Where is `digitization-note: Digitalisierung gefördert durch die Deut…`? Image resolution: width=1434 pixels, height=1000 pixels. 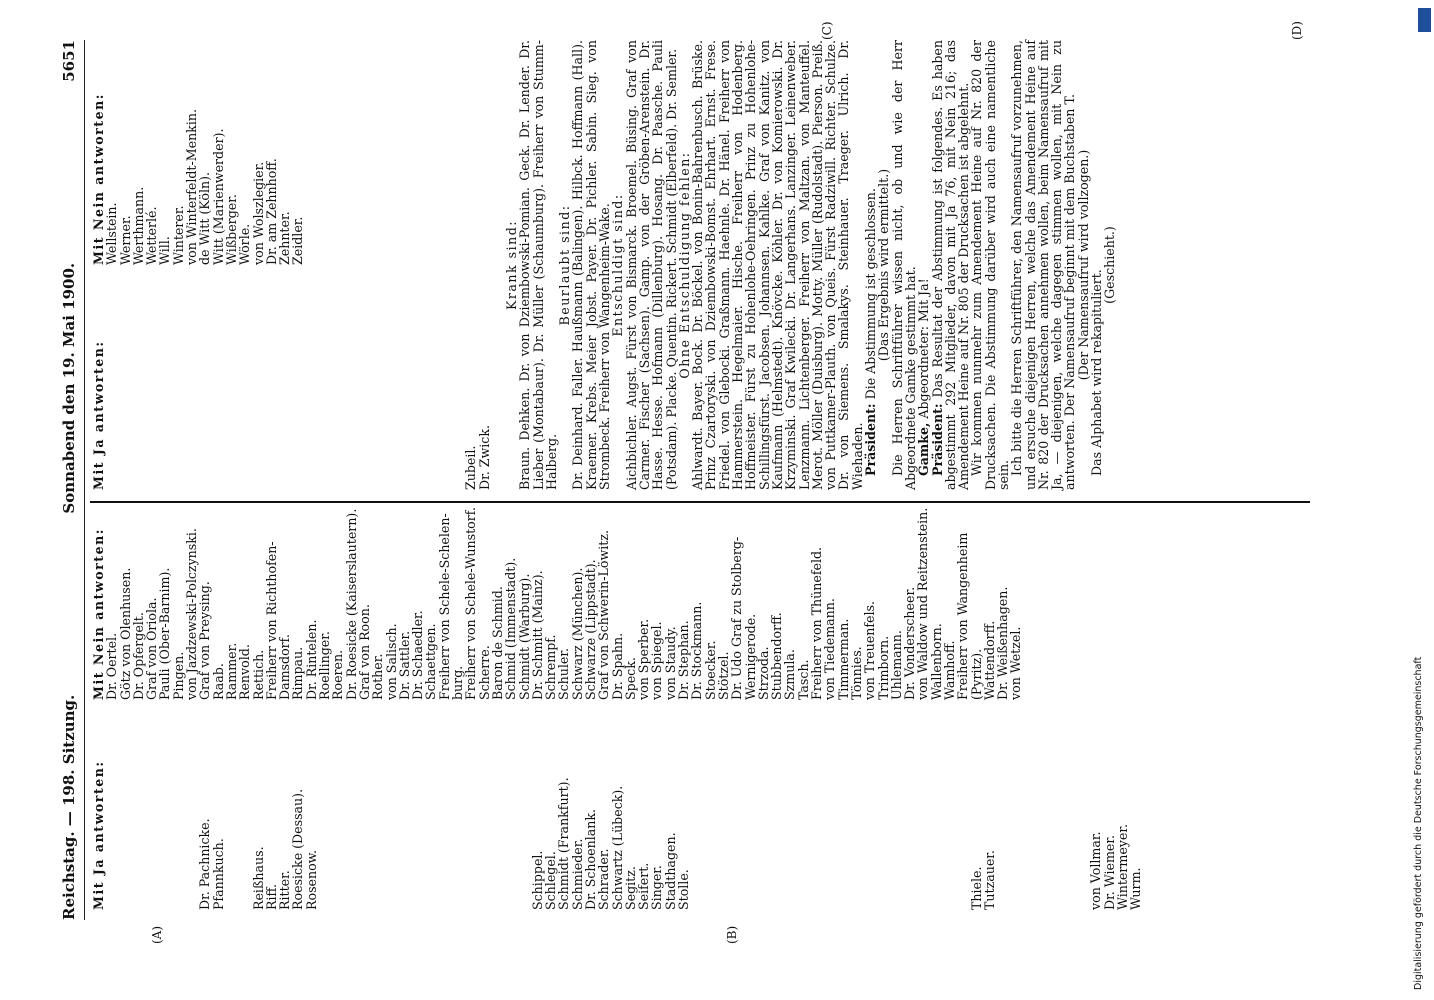 digitization-note: Digitalisierung gefördert durch die Deut… is located at coordinates (1418, 823).